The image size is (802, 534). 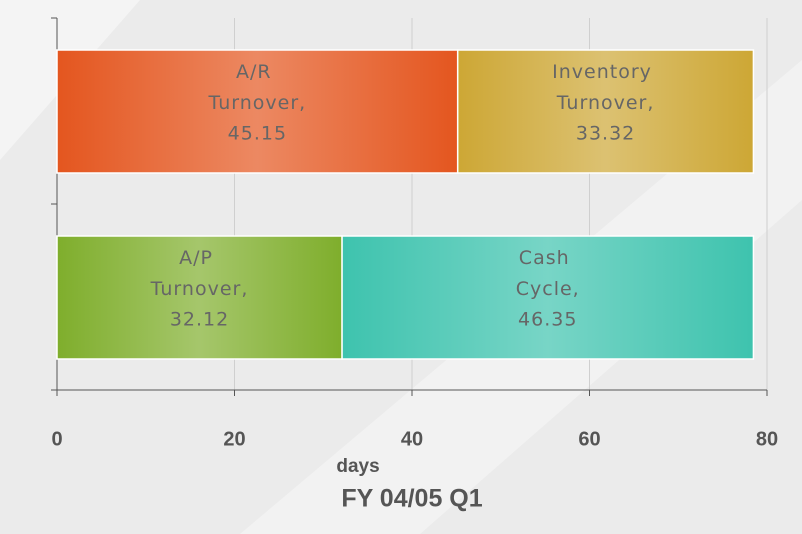 What do you see at coordinates (605, 87) in the screenshot?
I see `data-label-name: Inventory Turnover,` at bounding box center [605, 87].